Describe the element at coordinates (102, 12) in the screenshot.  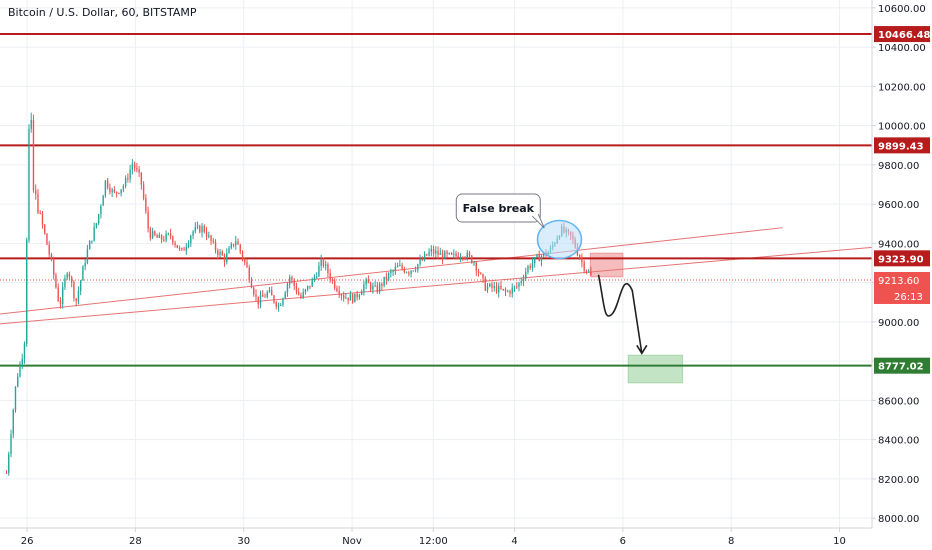
I see `chart-title: Bitcoin / U.S. Dollar, 60, BITSTAMP` at that location.